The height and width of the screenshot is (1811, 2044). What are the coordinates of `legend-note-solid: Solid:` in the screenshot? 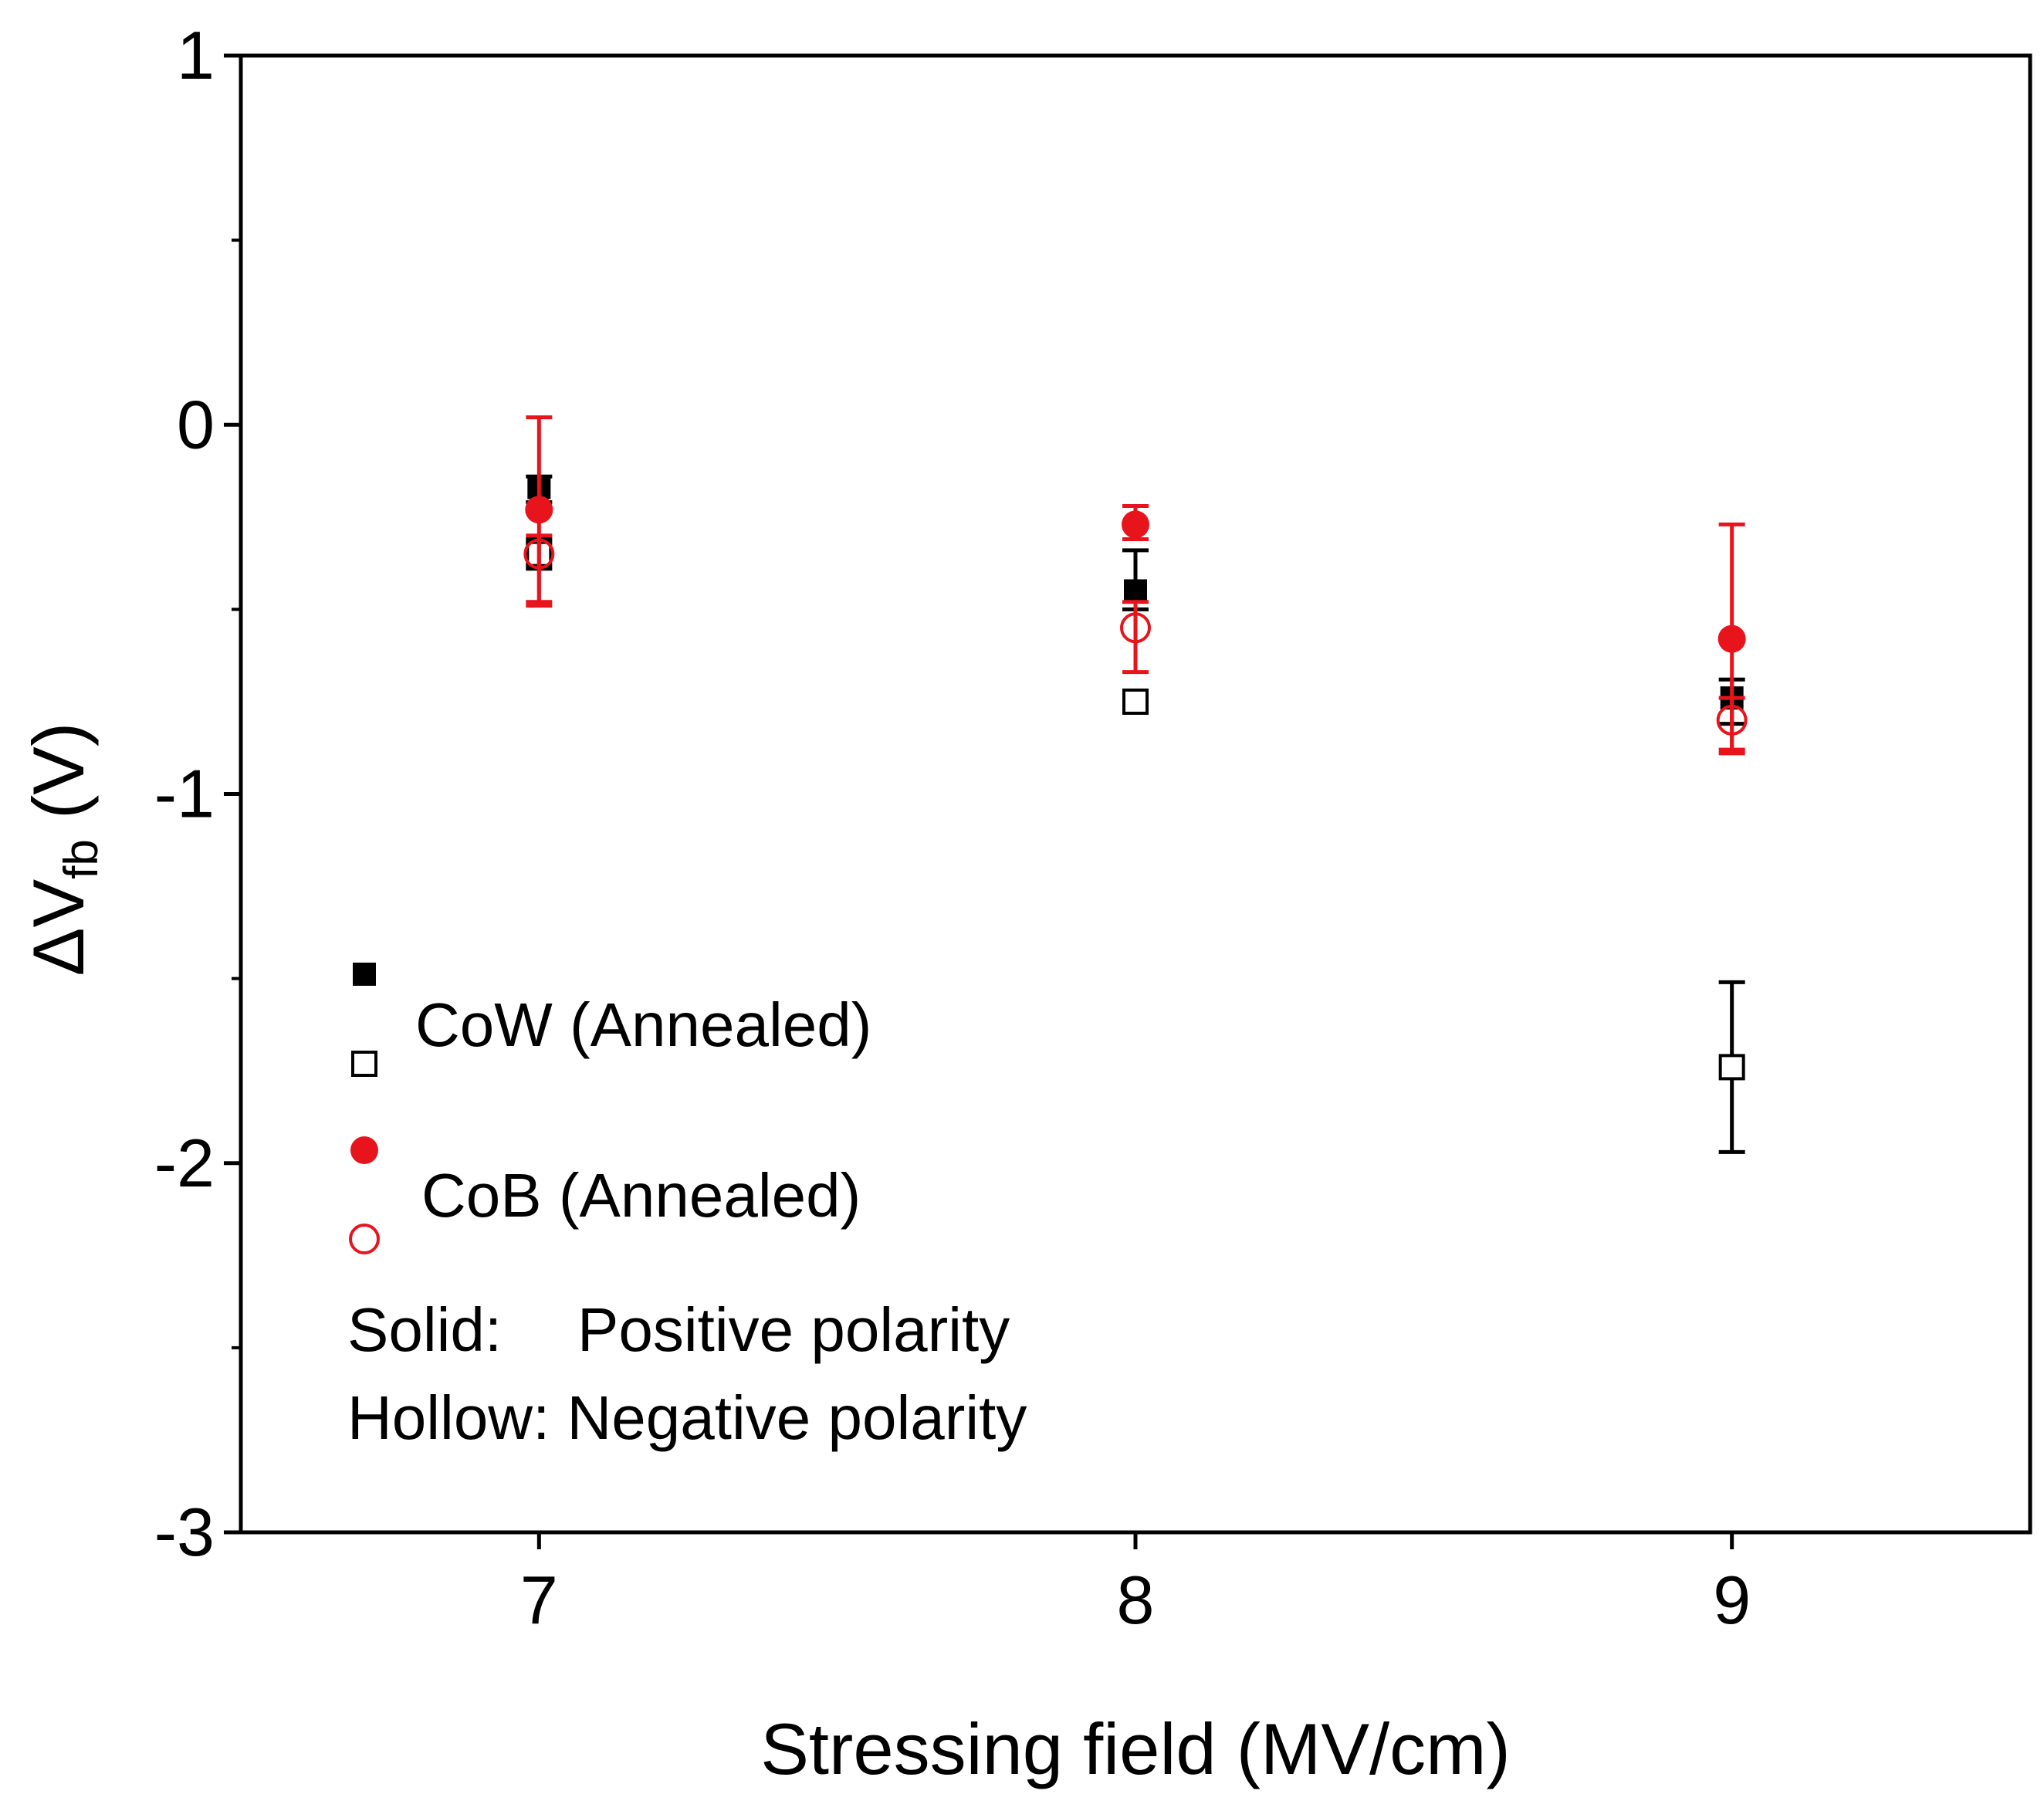 It's located at (424, 1329).